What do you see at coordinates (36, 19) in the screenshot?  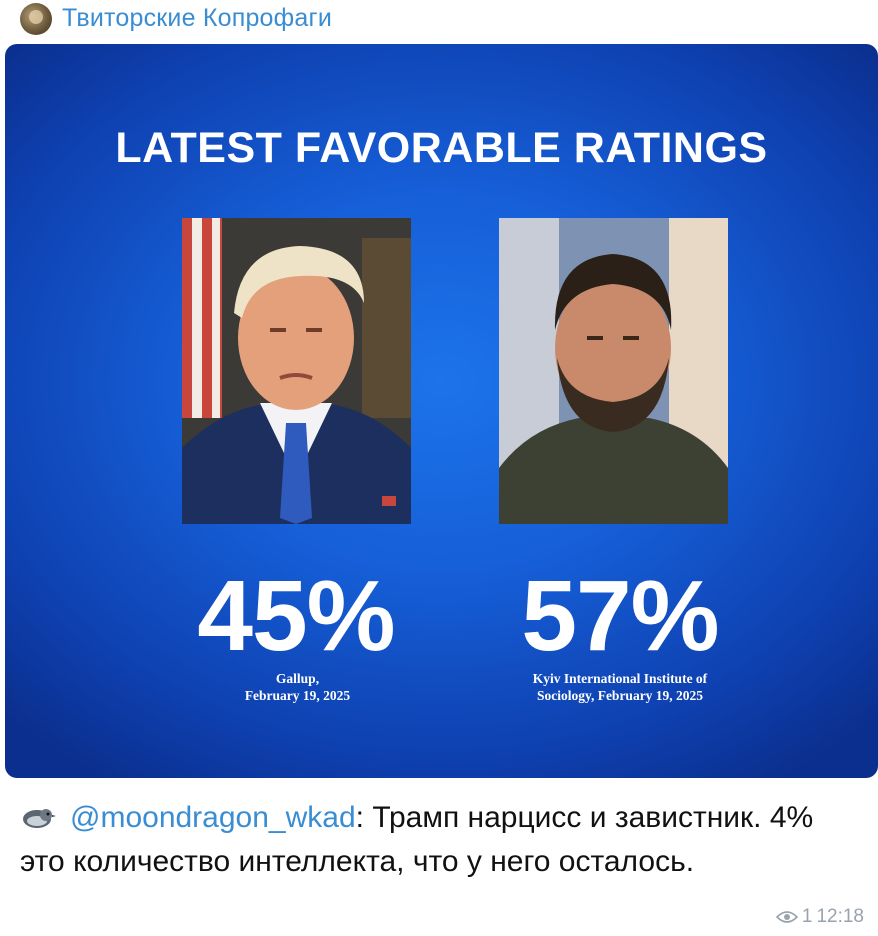 I see `channel-avatar` at bounding box center [36, 19].